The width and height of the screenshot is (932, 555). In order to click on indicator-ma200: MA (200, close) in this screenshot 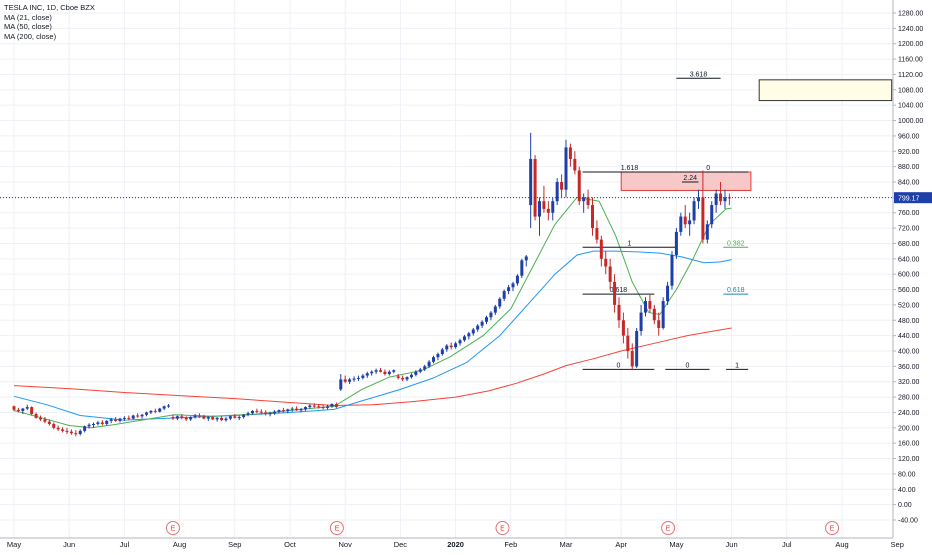, I will do `click(30, 36)`.